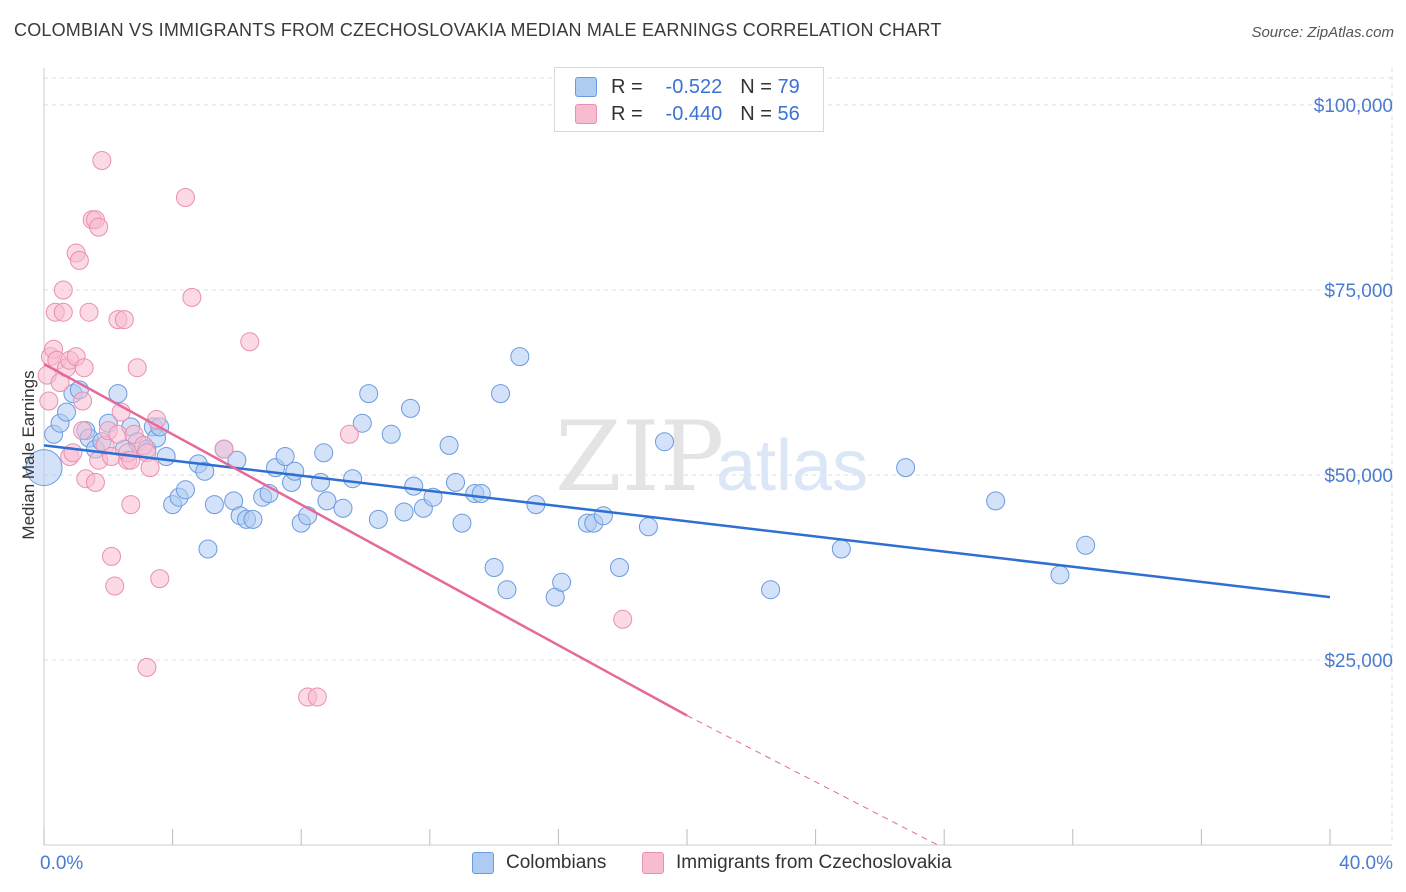 The height and width of the screenshot is (892, 1406). I want to click on legend-r-value: -0.522, so click(694, 86).